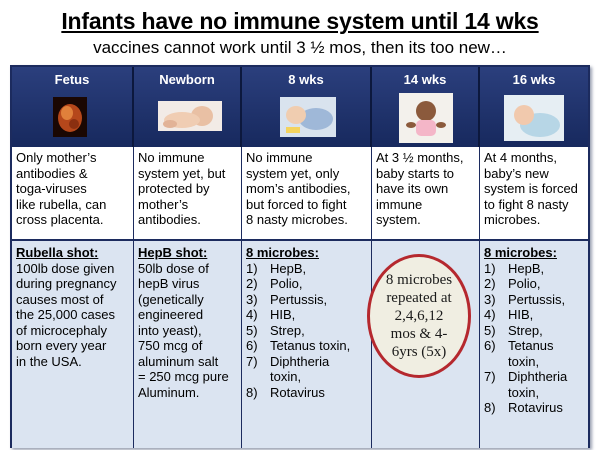 This screenshot has height=450, width=600. What do you see at coordinates (306, 79) in the screenshot?
I see `column-header-label: 8 wks` at bounding box center [306, 79].